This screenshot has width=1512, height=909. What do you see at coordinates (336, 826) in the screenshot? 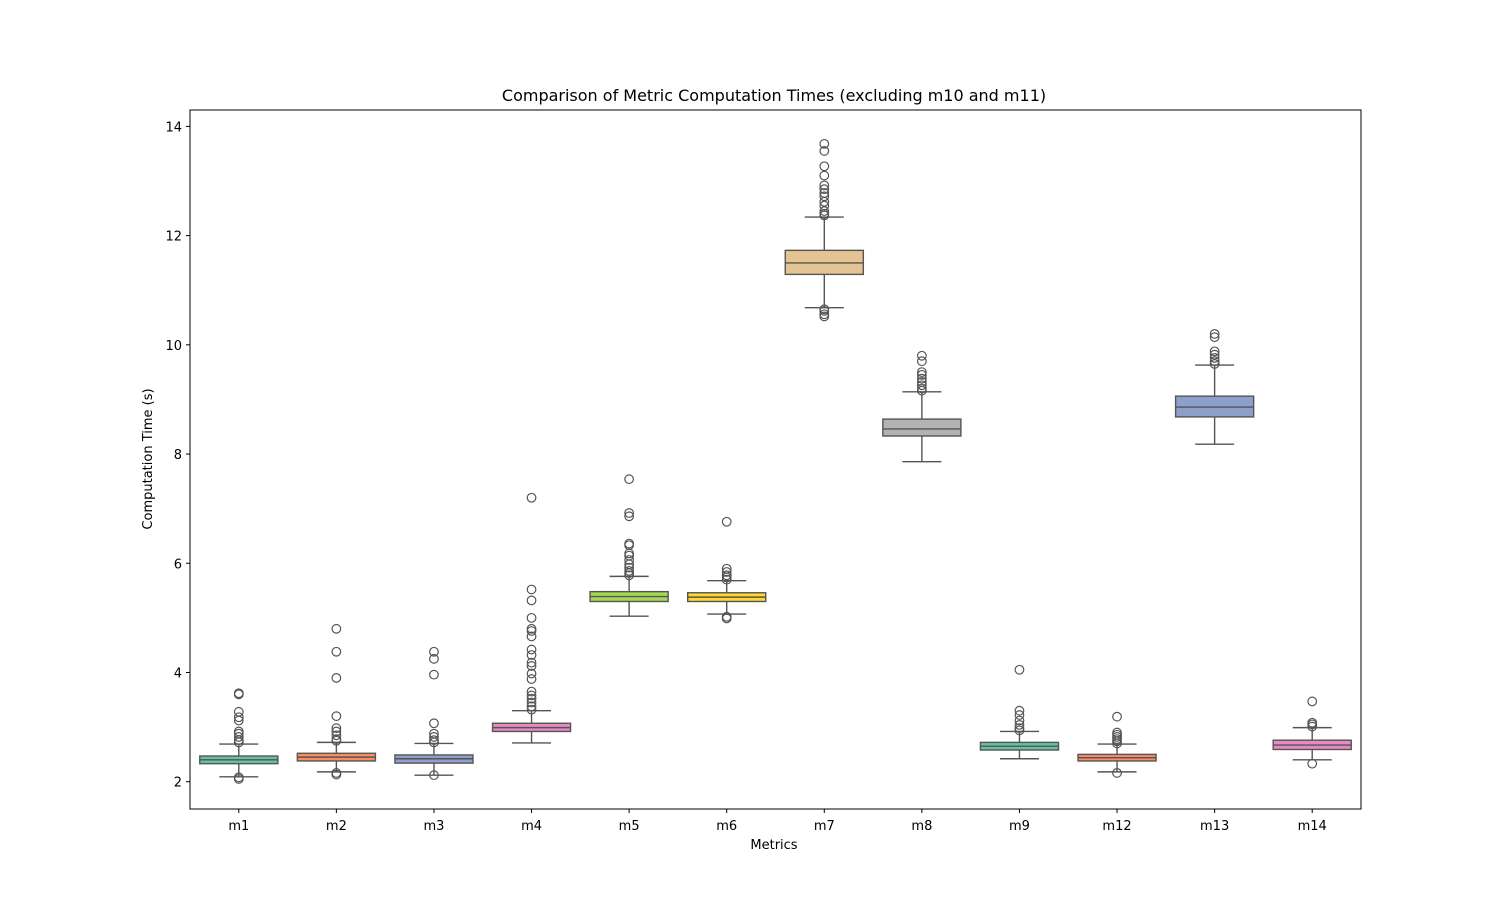
I see `x-tick-label: m2` at bounding box center [336, 826].